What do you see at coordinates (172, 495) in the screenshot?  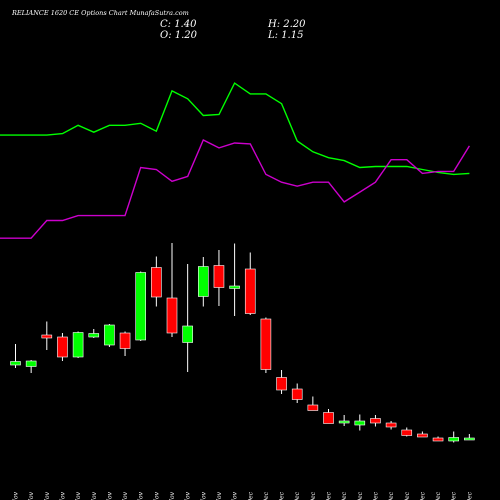 I see `x-tick-label: 24 Nov` at bounding box center [172, 495].